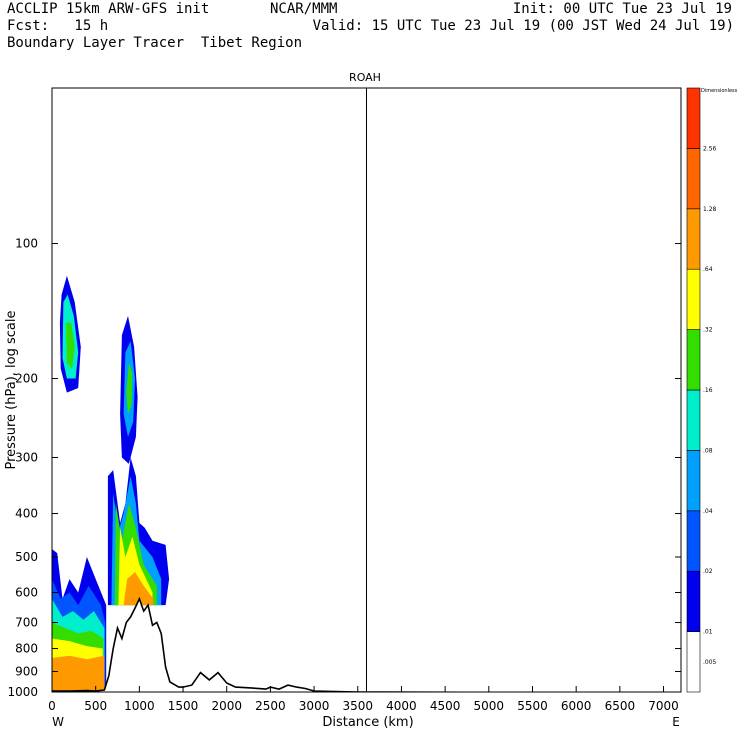 This screenshot has height=740, width=740. Describe the element at coordinates (334, 644) in the screenshot. I see `terrain-line` at that location.